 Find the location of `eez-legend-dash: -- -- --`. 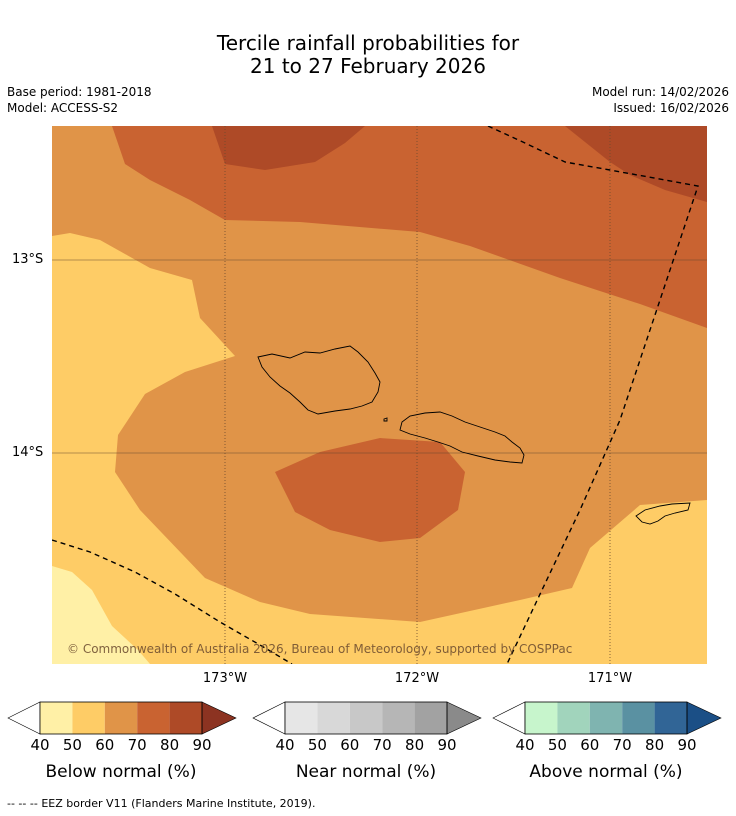

eez-legend-dash: -- -- -- is located at coordinates (22, 803).